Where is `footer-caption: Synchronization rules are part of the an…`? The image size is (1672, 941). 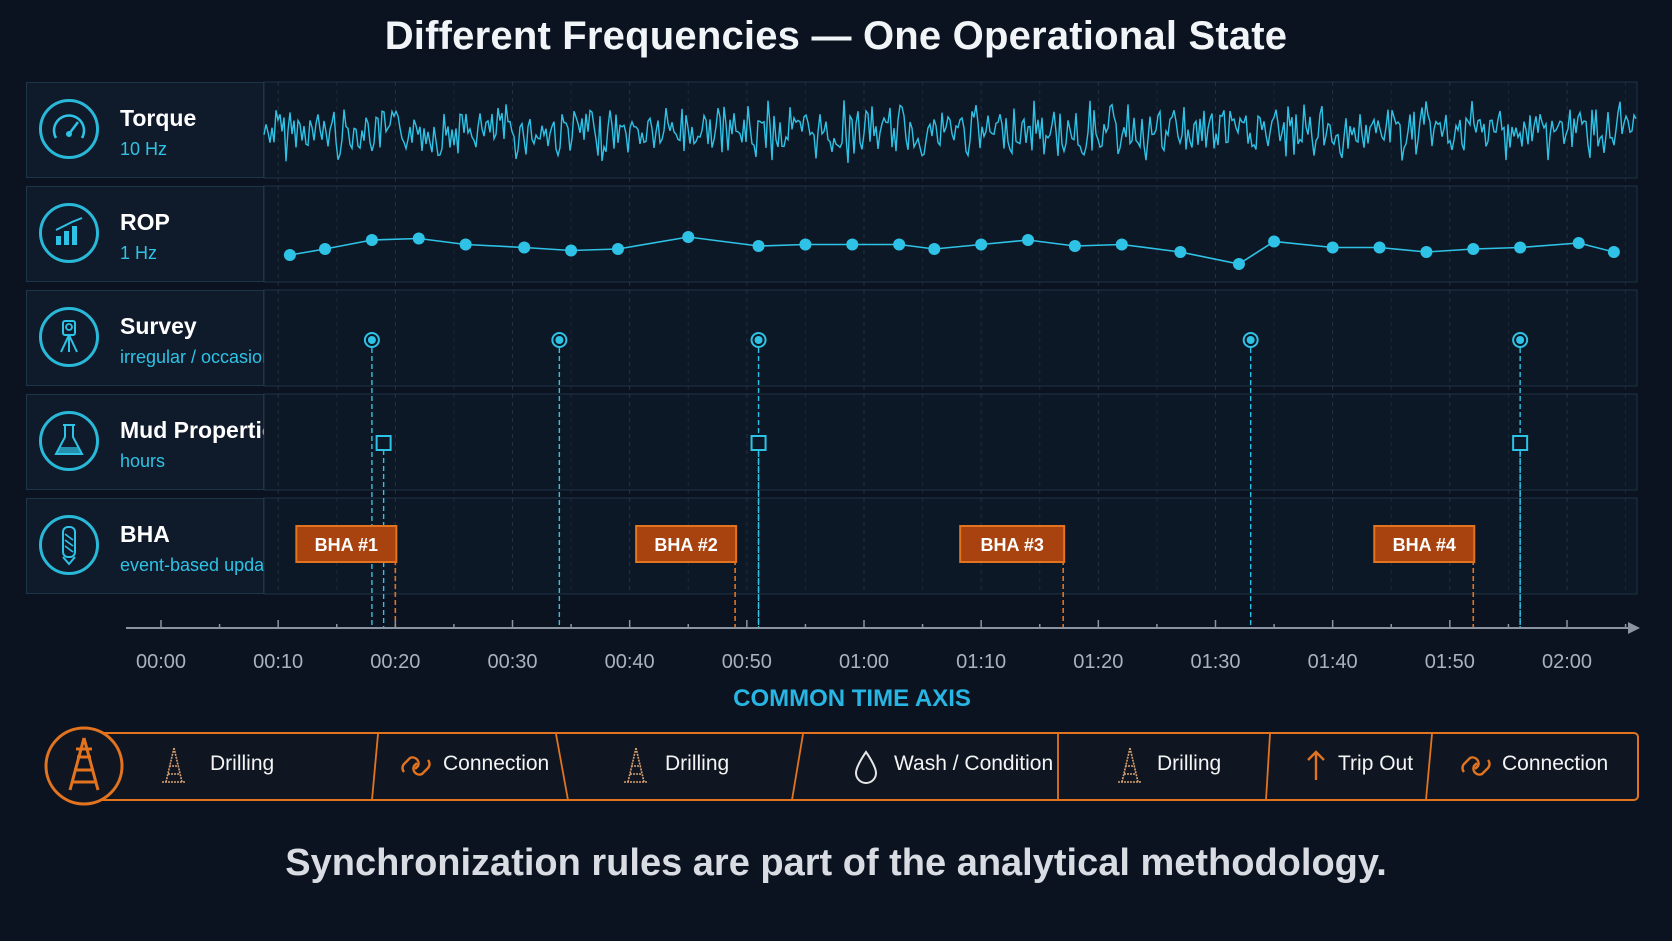 footer-caption: Synchronization rules are part of the an… is located at coordinates (836, 863).